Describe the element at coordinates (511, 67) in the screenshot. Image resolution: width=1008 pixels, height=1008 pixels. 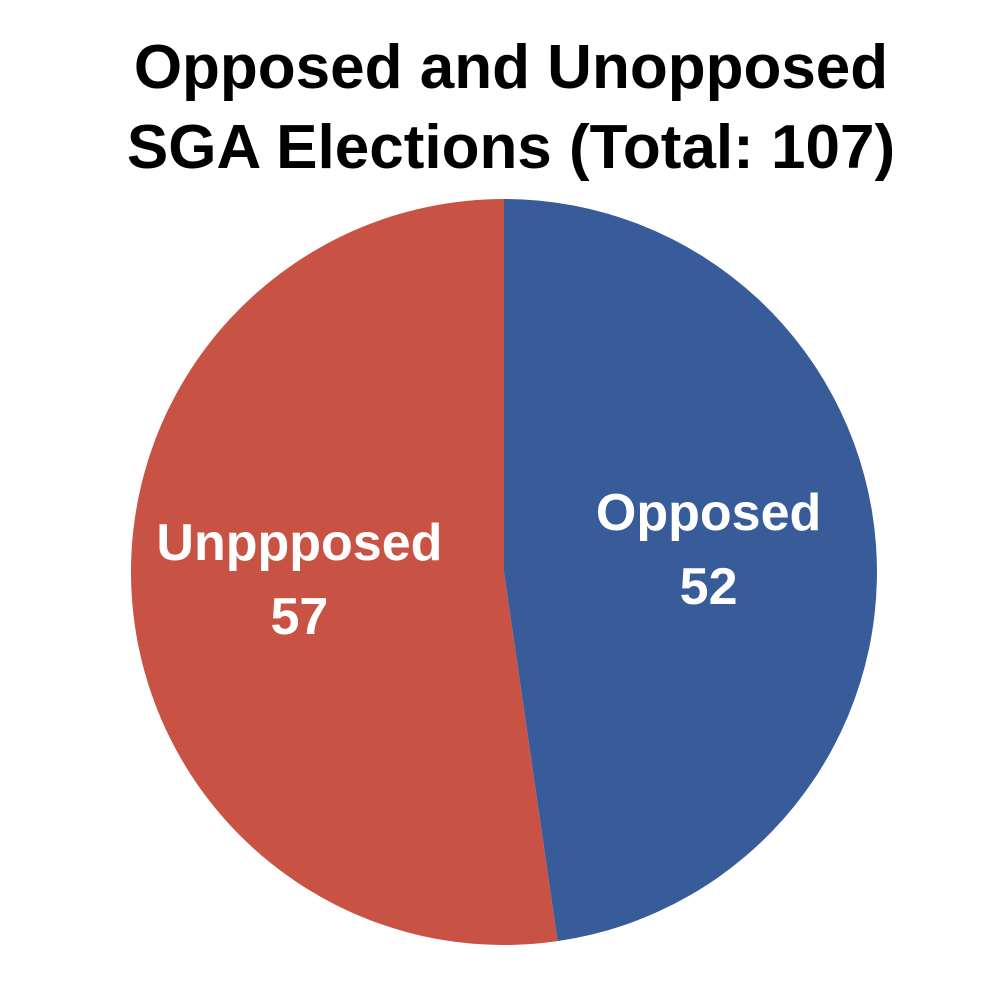
I see `chart-title-line-1: Opposed and Unopposed` at that location.